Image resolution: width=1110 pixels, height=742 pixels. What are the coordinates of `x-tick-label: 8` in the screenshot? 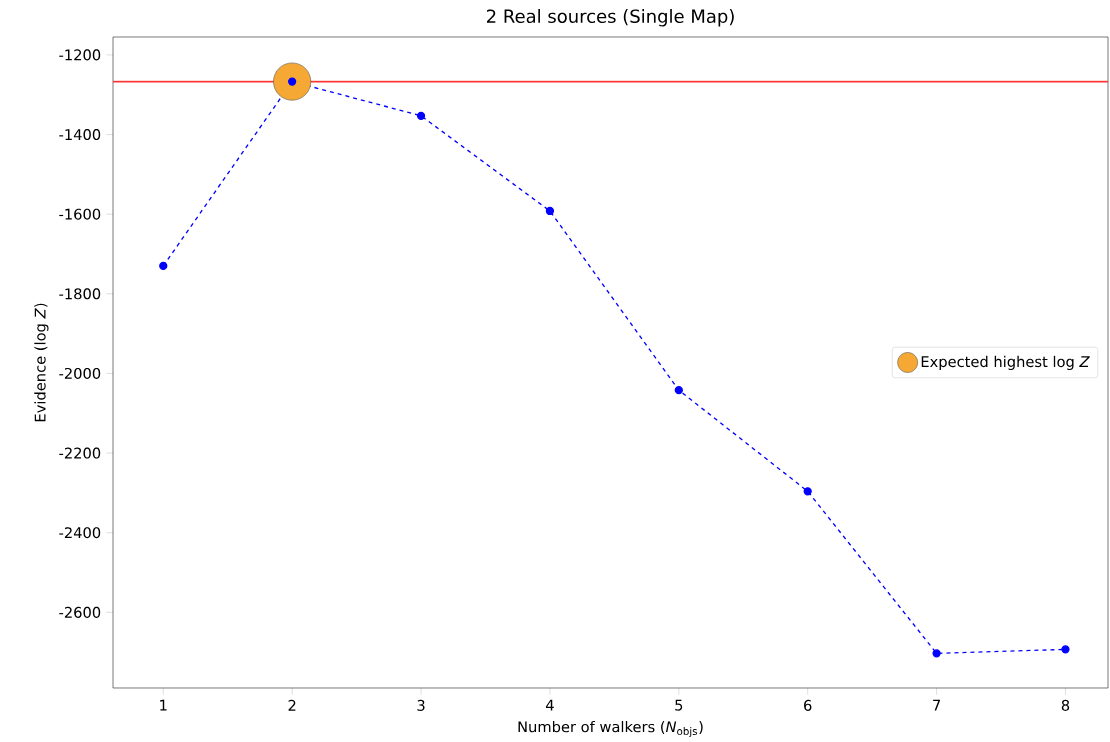 It's located at (1065, 705).